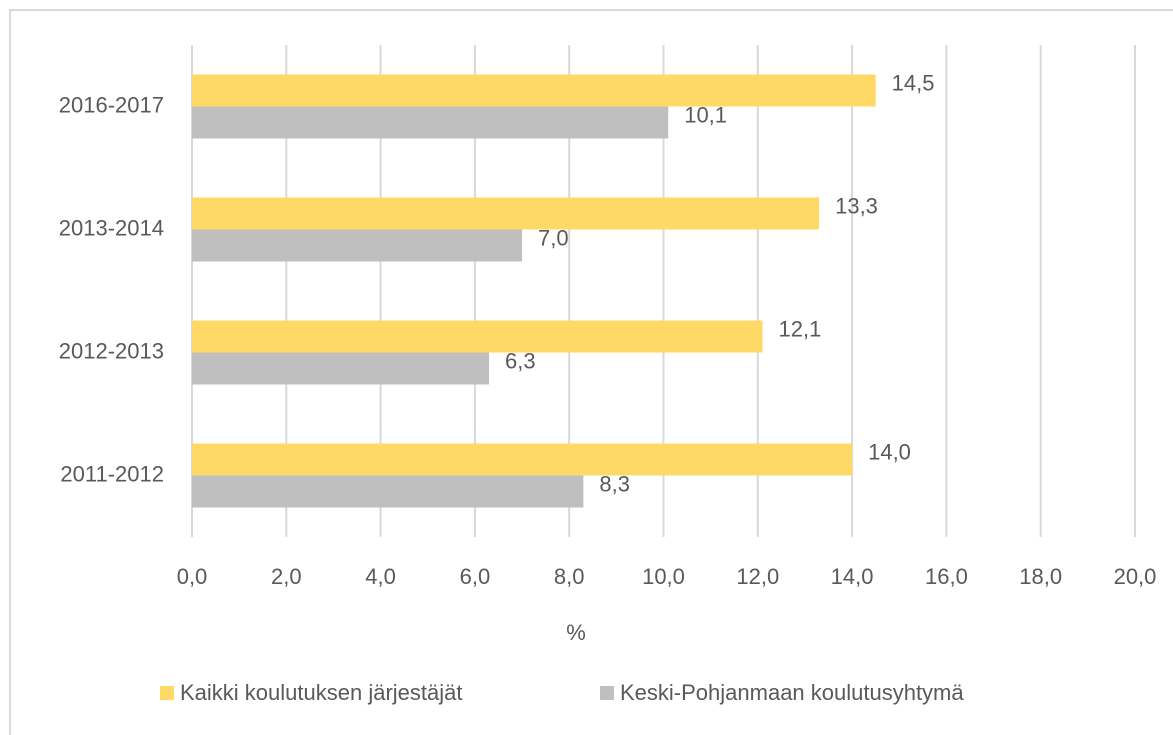 The width and height of the screenshot is (1173, 735). Describe the element at coordinates (792, 692) in the screenshot. I see `legend-label: Keski-Pohjanmaan koulutusyhtymä` at that location.